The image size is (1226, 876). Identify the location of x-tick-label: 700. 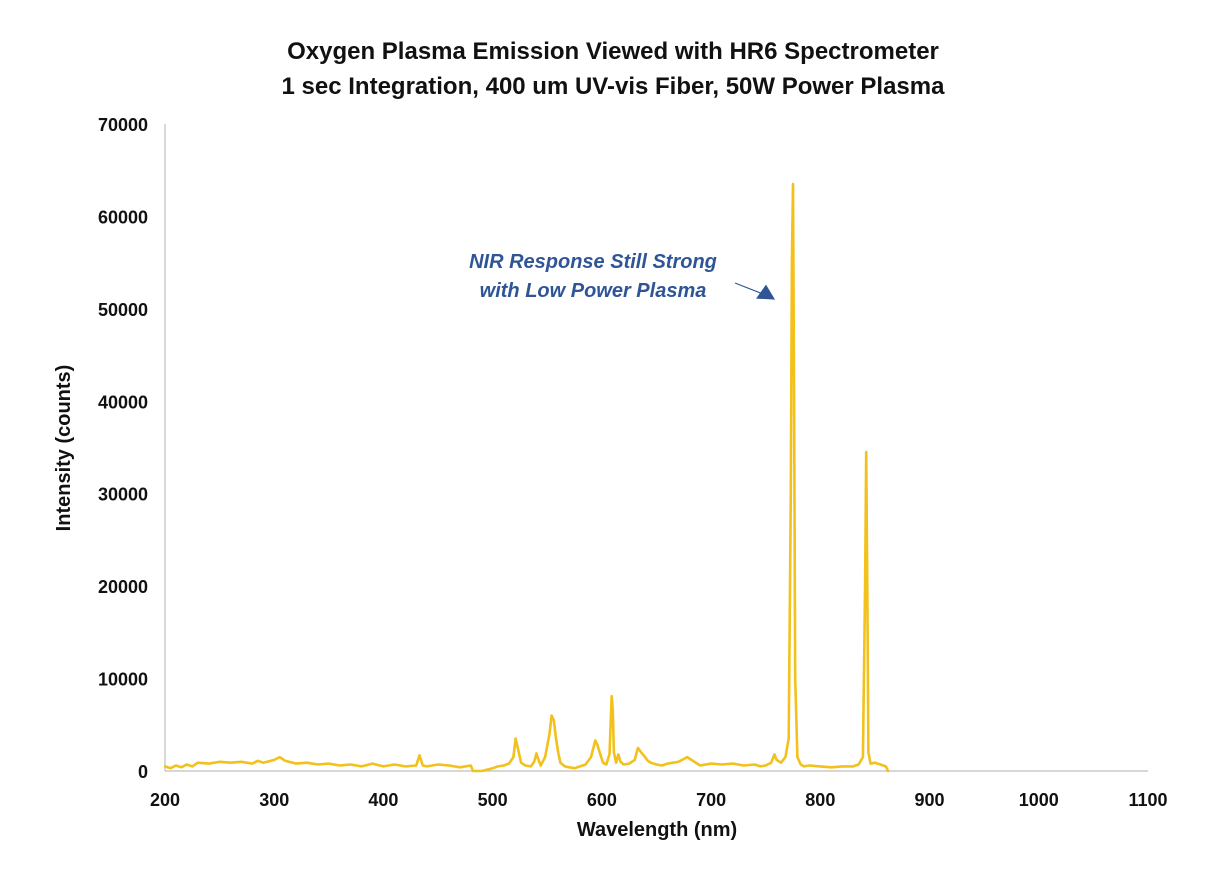
(711, 800).